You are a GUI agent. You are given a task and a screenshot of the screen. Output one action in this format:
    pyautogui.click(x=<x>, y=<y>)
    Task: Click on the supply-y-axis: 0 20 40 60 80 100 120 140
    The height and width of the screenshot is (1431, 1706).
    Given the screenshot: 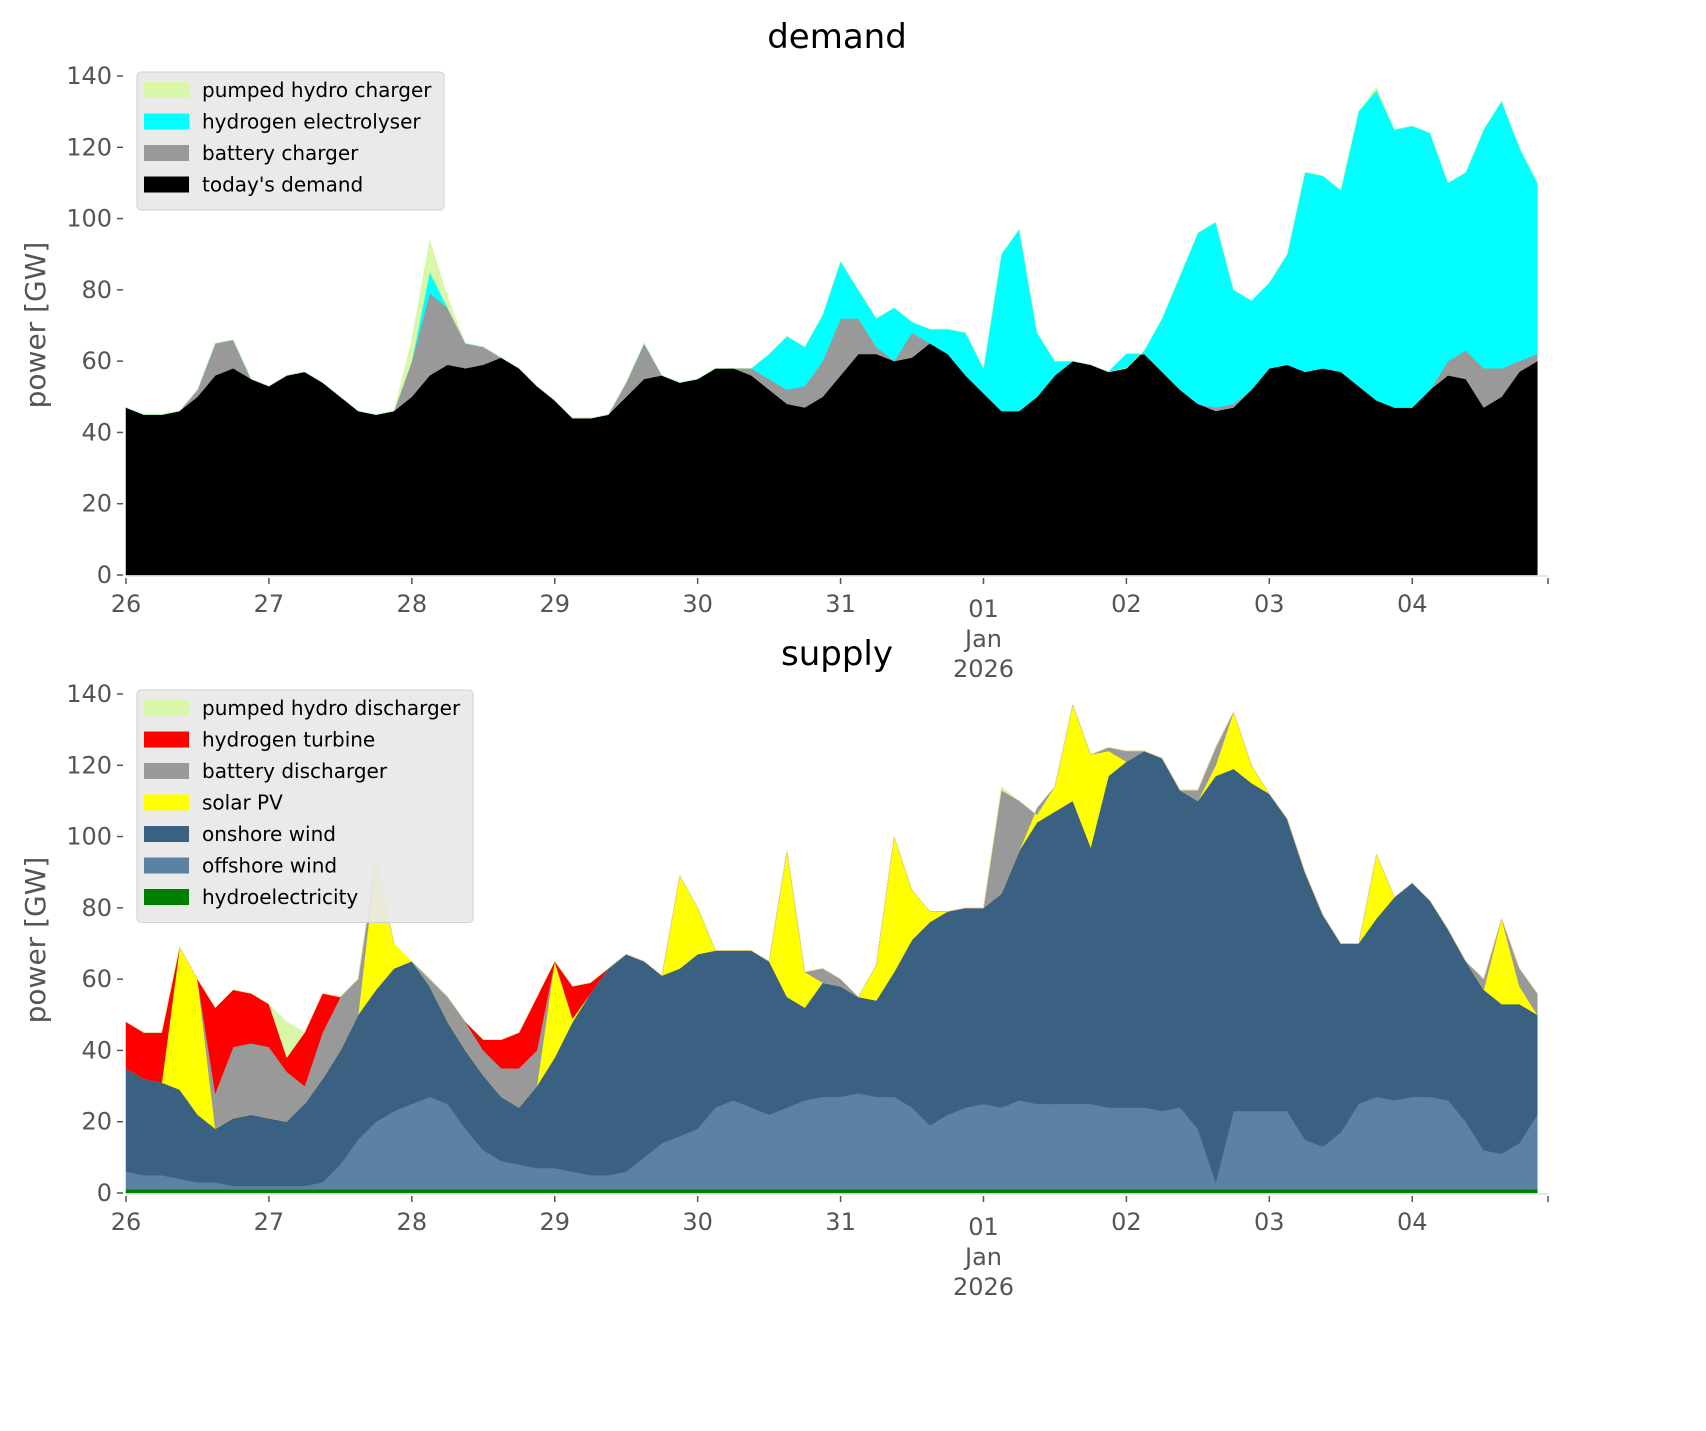 What is the action you would take?
    pyautogui.click(x=94, y=943)
    